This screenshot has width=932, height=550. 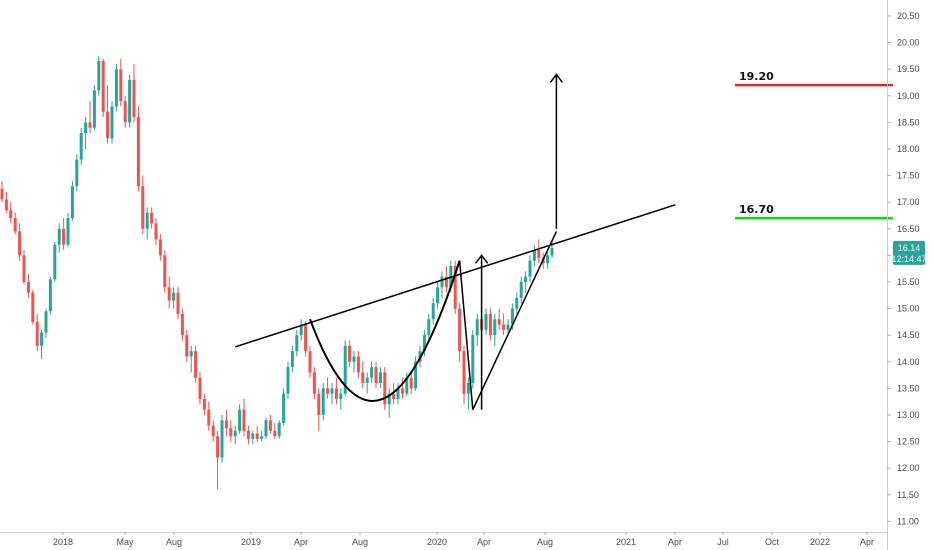 What do you see at coordinates (908, 96) in the screenshot?
I see `y-tick-label: 19.00` at bounding box center [908, 96].